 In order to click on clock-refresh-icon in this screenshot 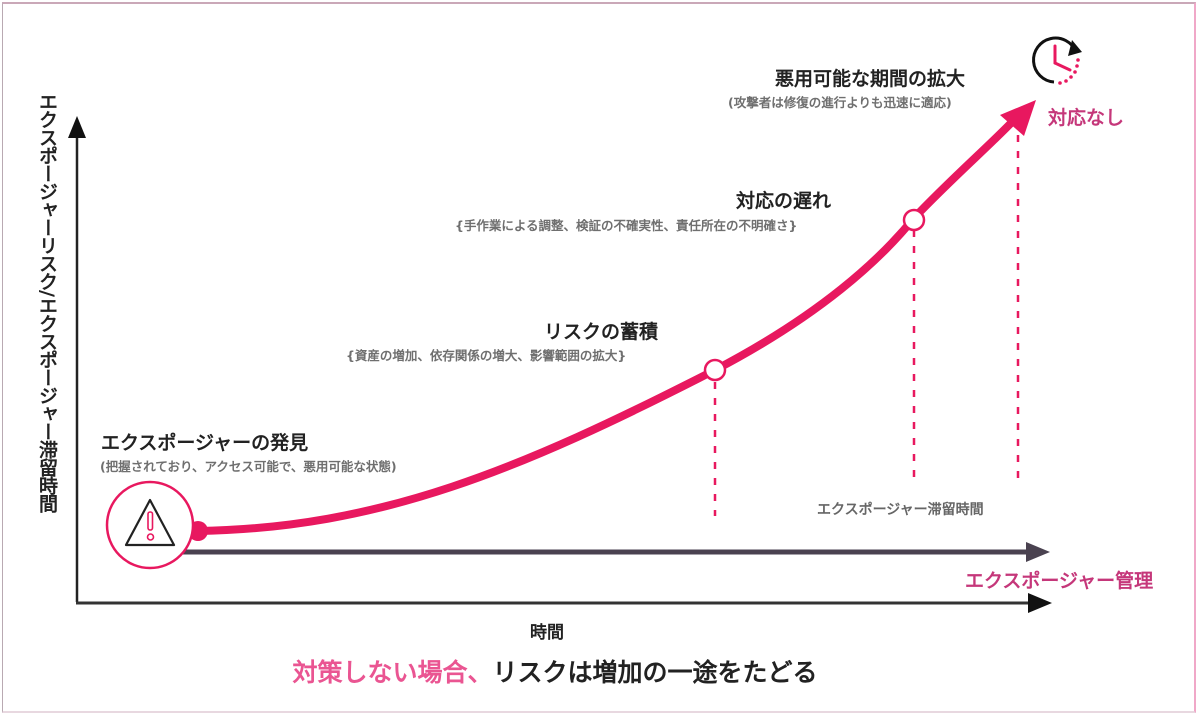, I will do `click(1057, 60)`.